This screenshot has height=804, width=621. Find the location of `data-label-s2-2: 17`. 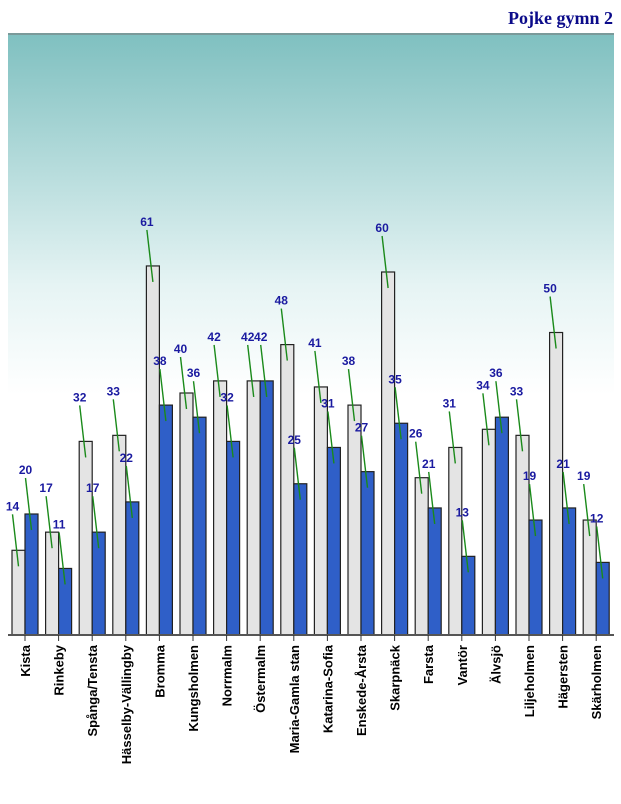

data-label-s2-2: 17 is located at coordinates (93, 488).